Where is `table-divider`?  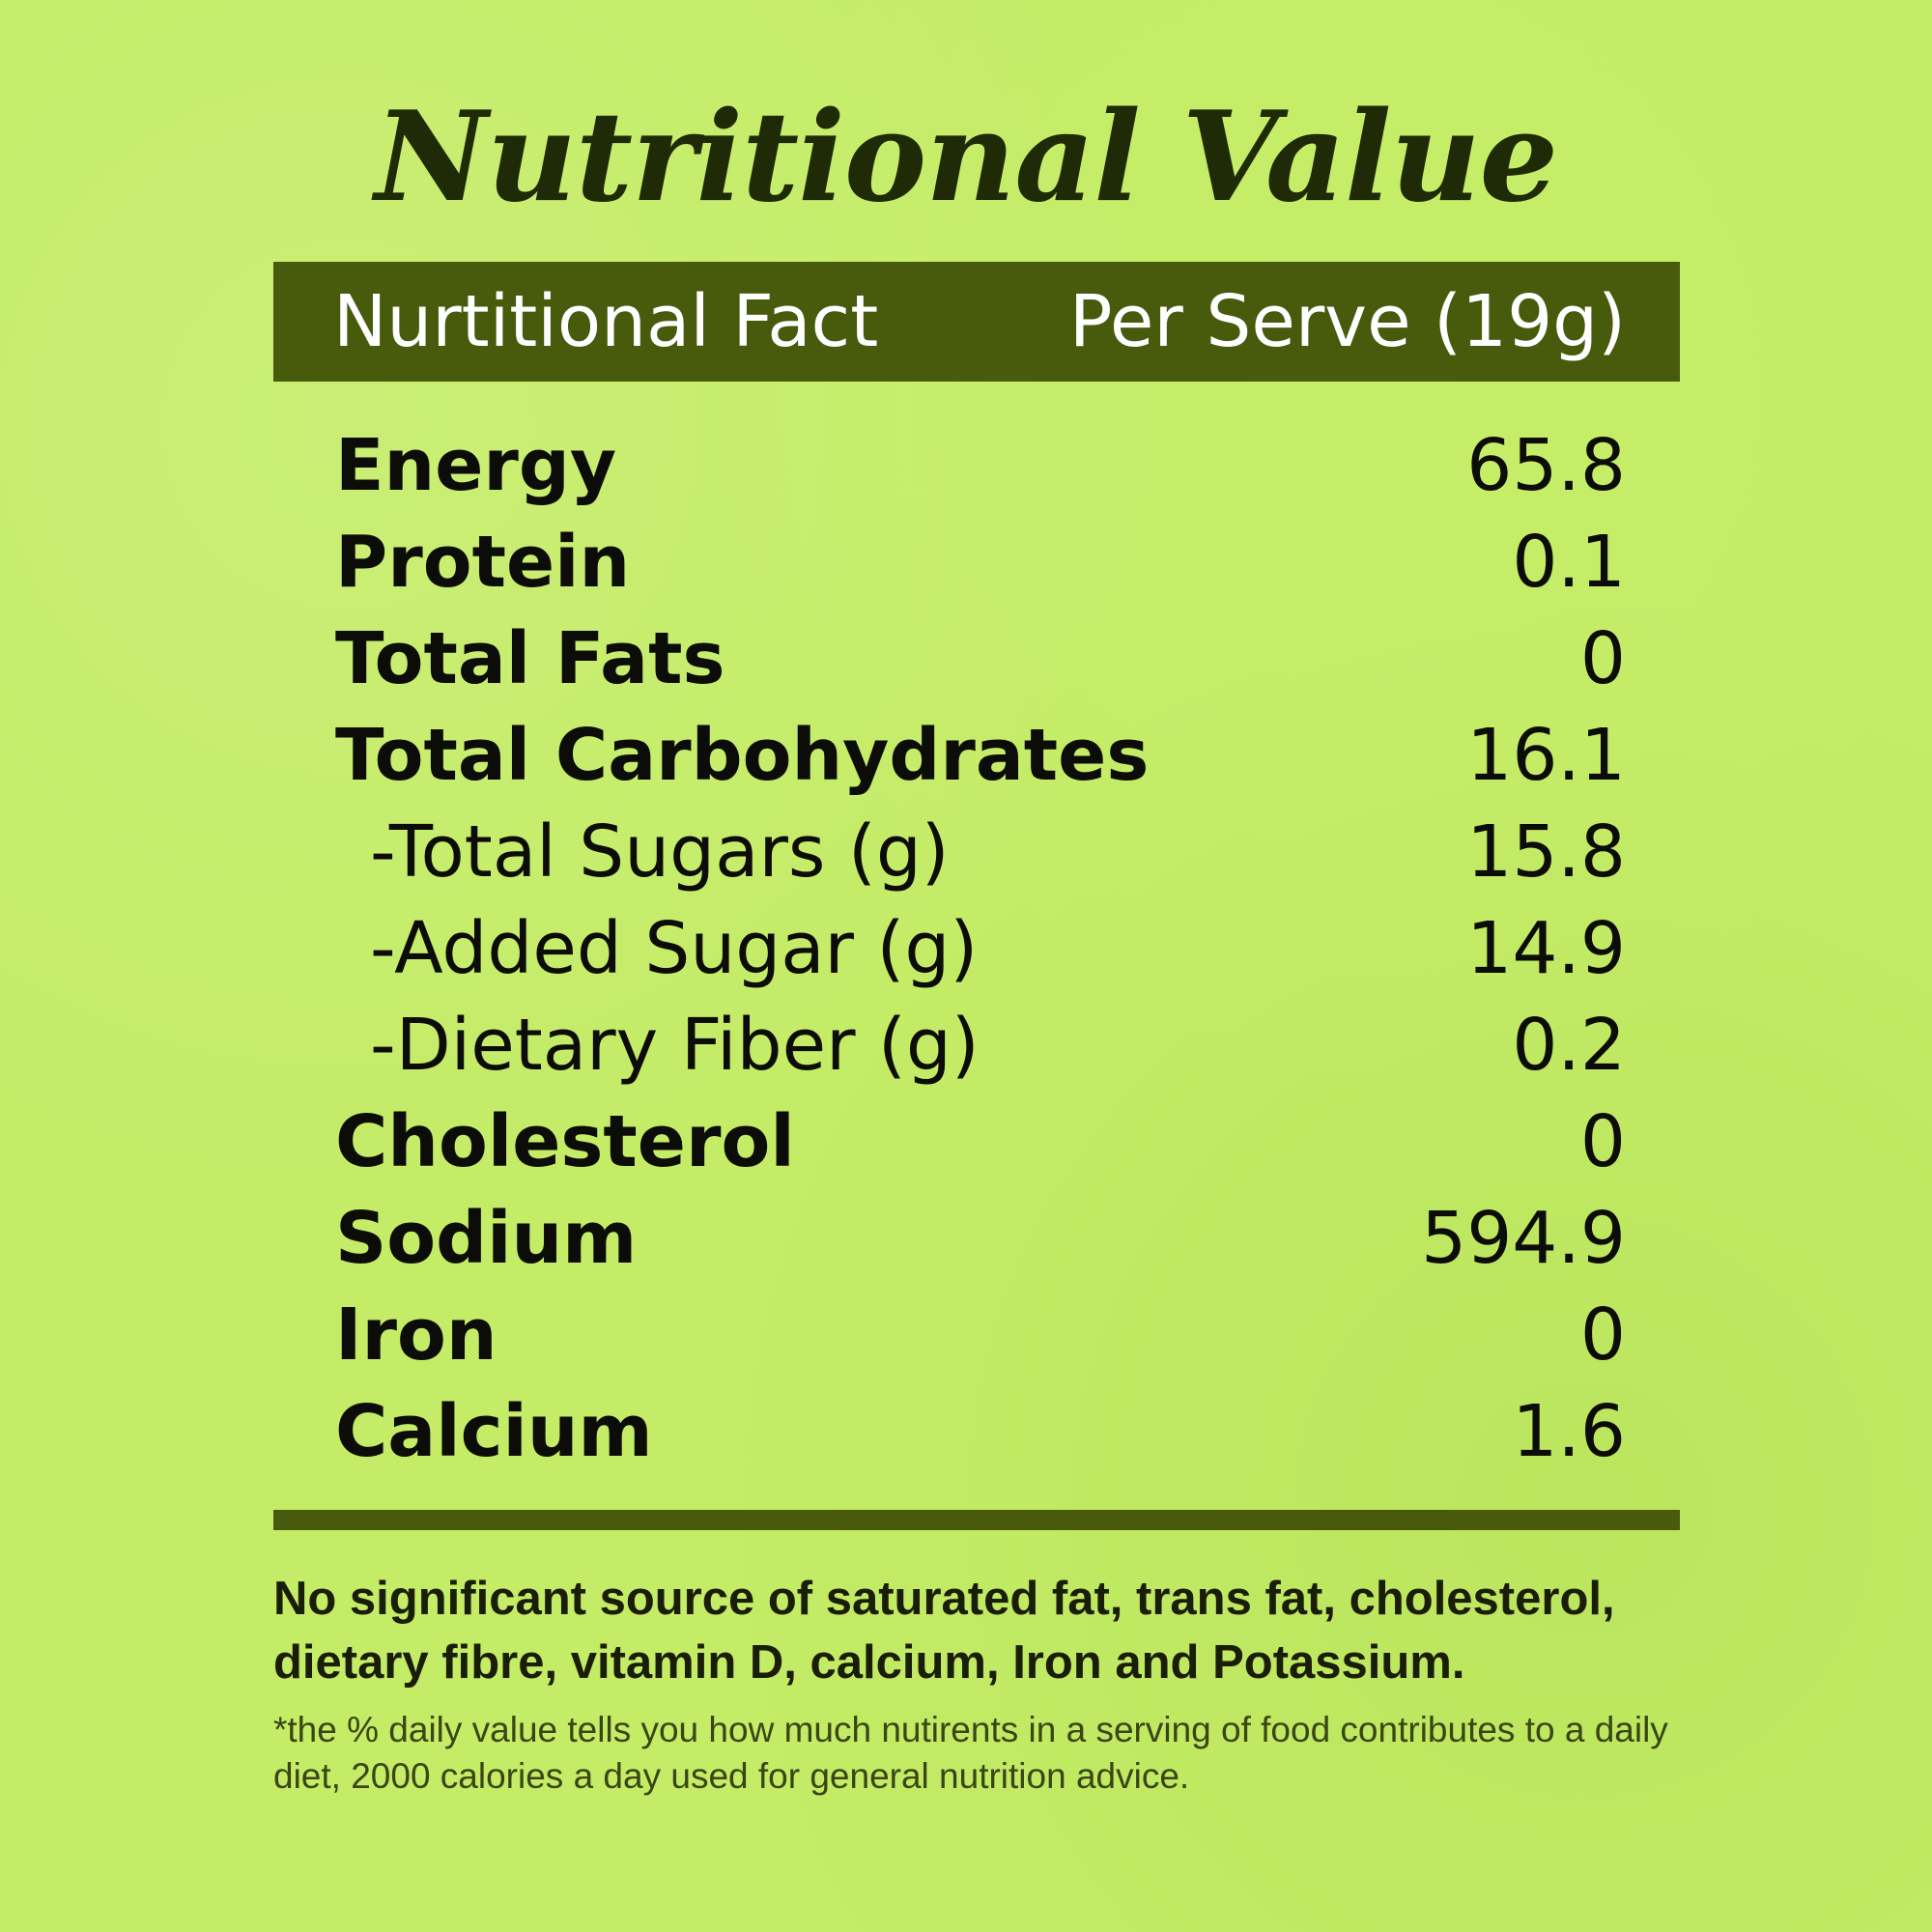 table-divider is located at coordinates (976, 1520).